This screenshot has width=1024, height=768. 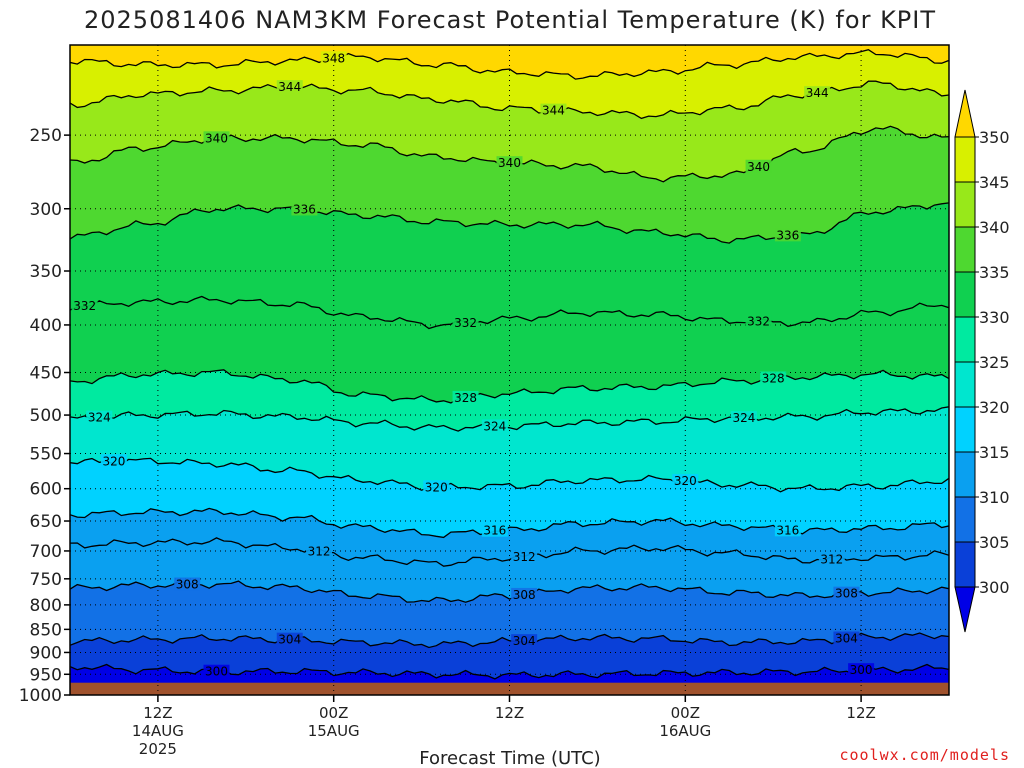 I want to click on x-tick-date: 15AUG, so click(x=334, y=731).